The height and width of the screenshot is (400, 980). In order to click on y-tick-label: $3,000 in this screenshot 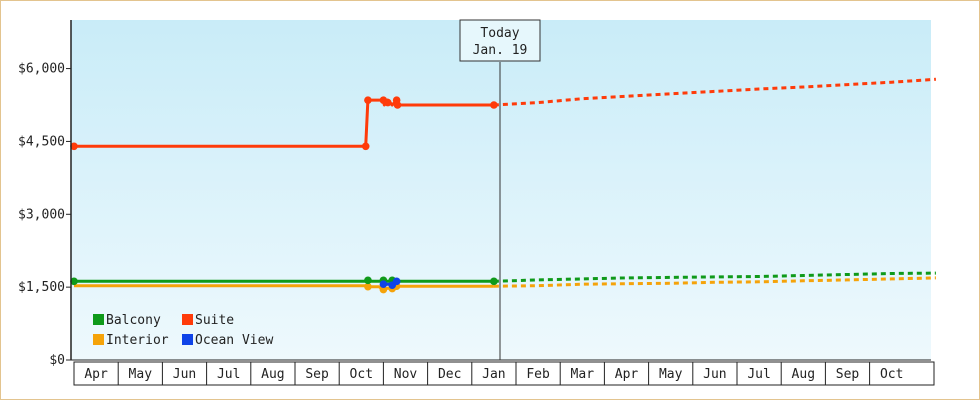, I will do `click(41, 214)`.